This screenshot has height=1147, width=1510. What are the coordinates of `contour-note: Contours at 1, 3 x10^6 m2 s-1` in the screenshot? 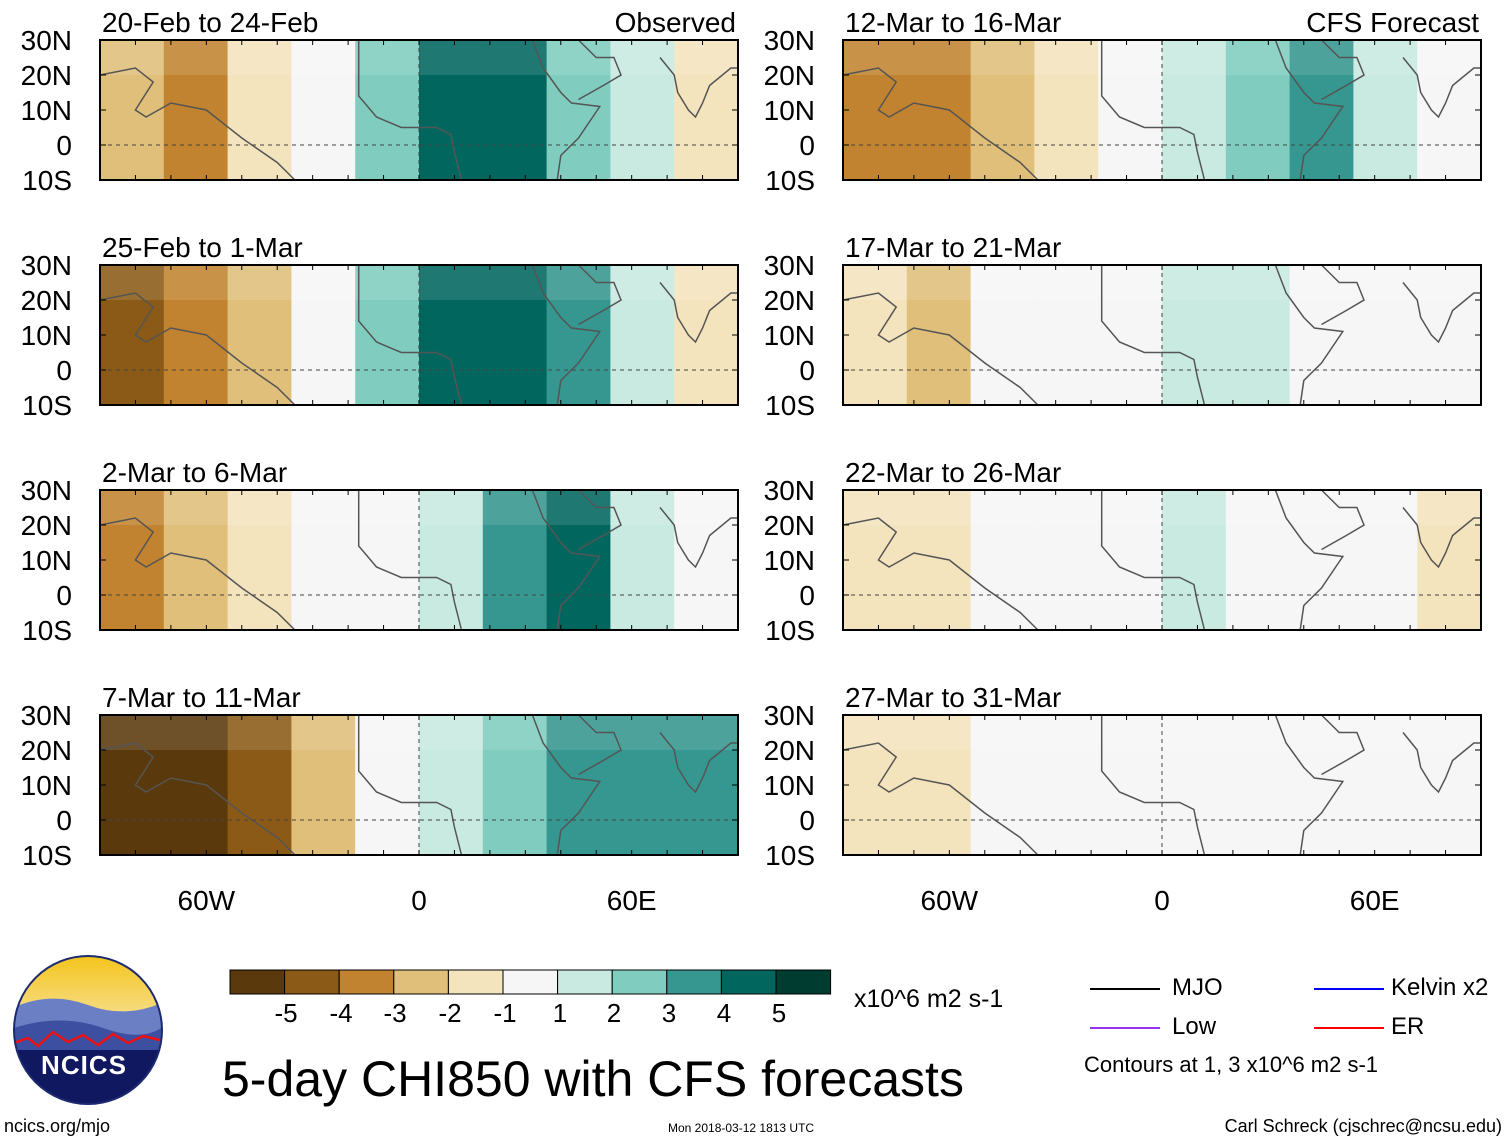 It's located at (1231, 1064).